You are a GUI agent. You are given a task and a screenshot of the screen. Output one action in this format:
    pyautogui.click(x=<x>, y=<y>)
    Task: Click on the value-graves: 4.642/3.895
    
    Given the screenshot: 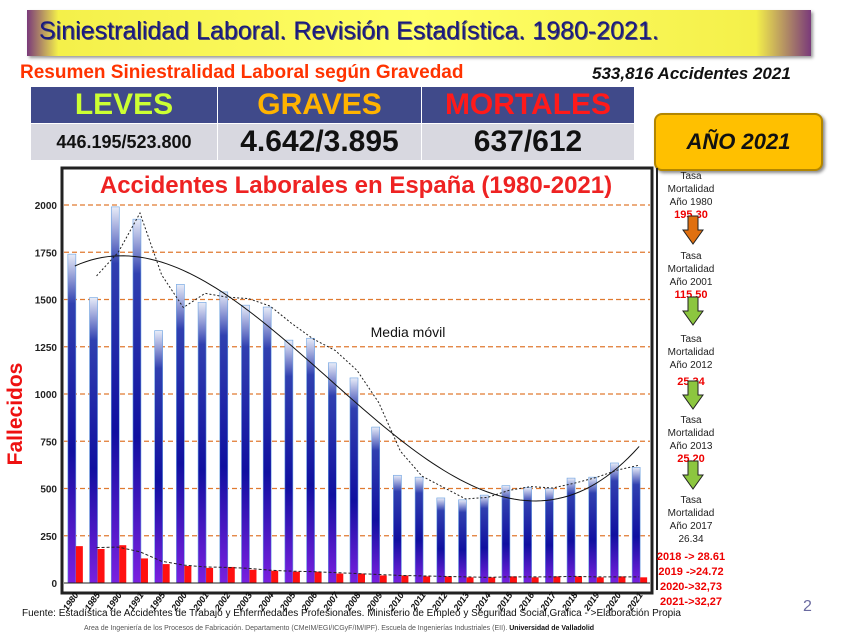 What is the action you would take?
    pyautogui.click(x=319, y=142)
    